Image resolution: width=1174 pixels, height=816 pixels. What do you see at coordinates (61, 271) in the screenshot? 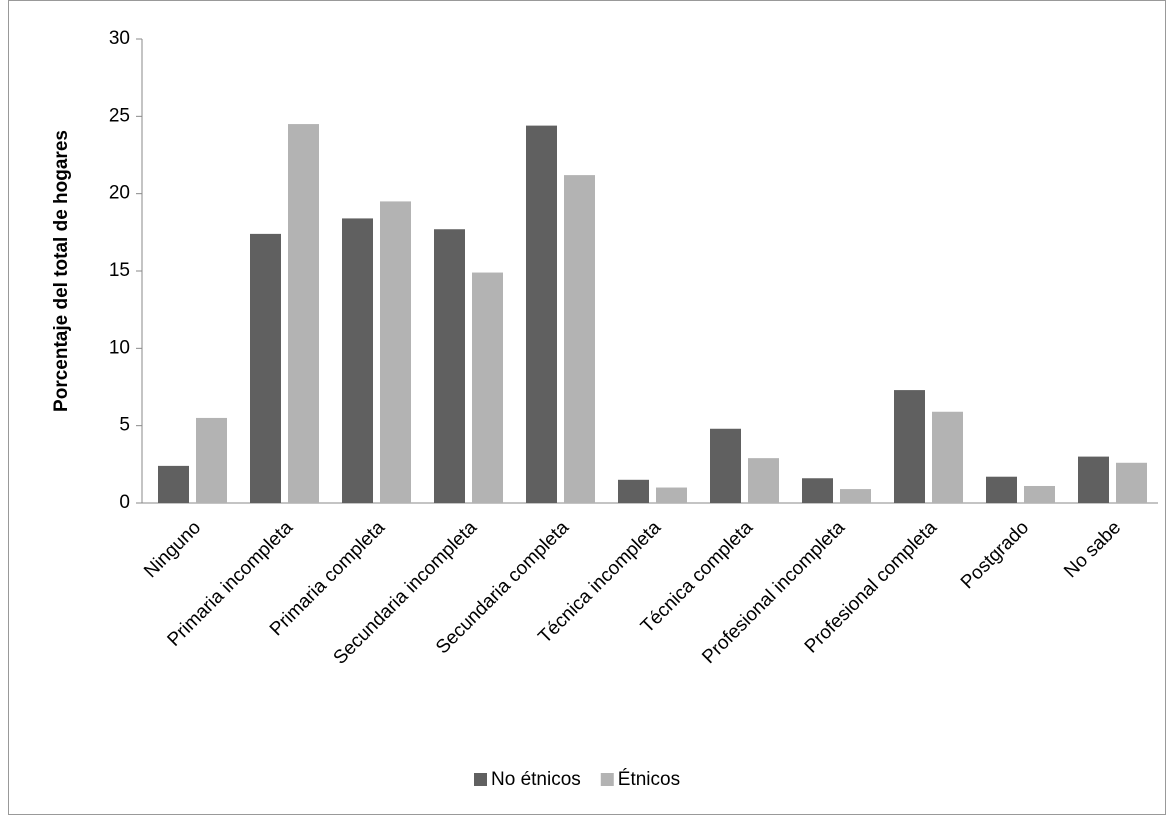
I see `y-axis-label: Porcentaje del total de hogares` at bounding box center [61, 271].